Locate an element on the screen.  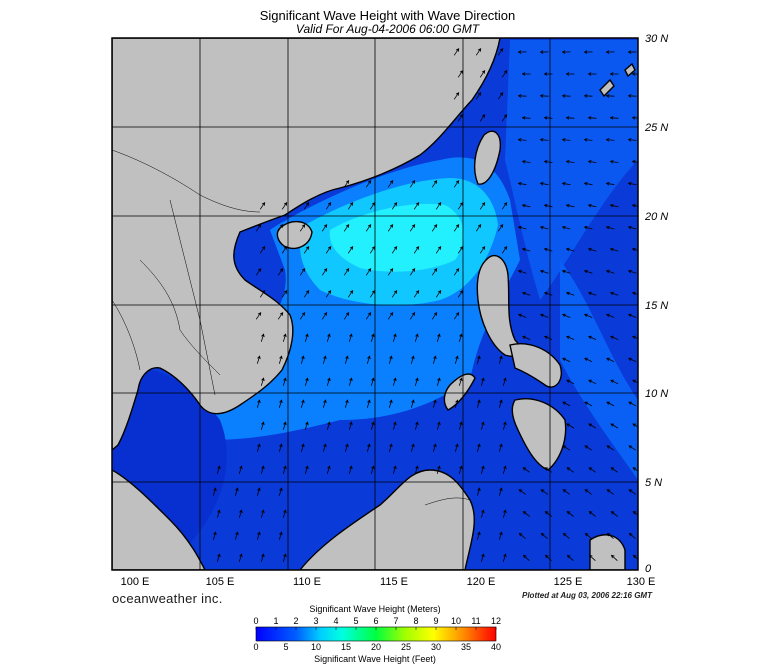
feet-tick-label: 40 is located at coordinates (495, 647).